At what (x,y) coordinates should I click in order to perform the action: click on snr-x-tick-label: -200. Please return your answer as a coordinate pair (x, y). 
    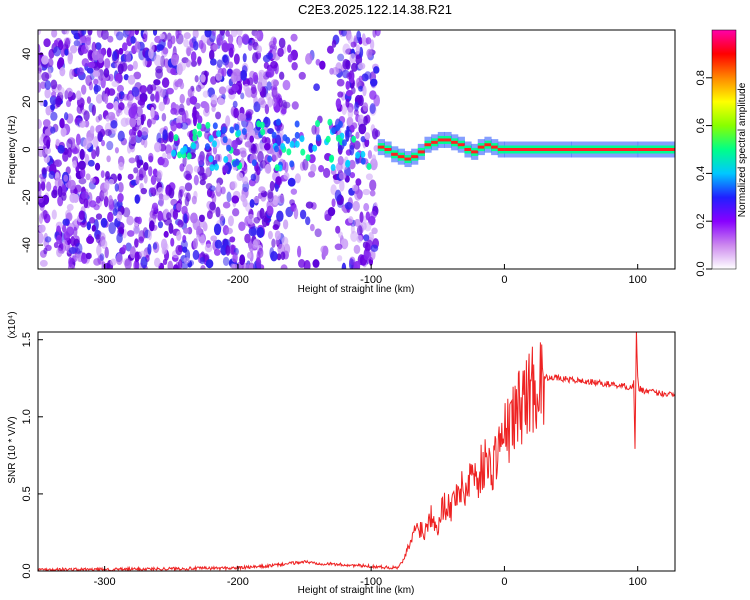
    Looking at the image, I should click on (238, 582).